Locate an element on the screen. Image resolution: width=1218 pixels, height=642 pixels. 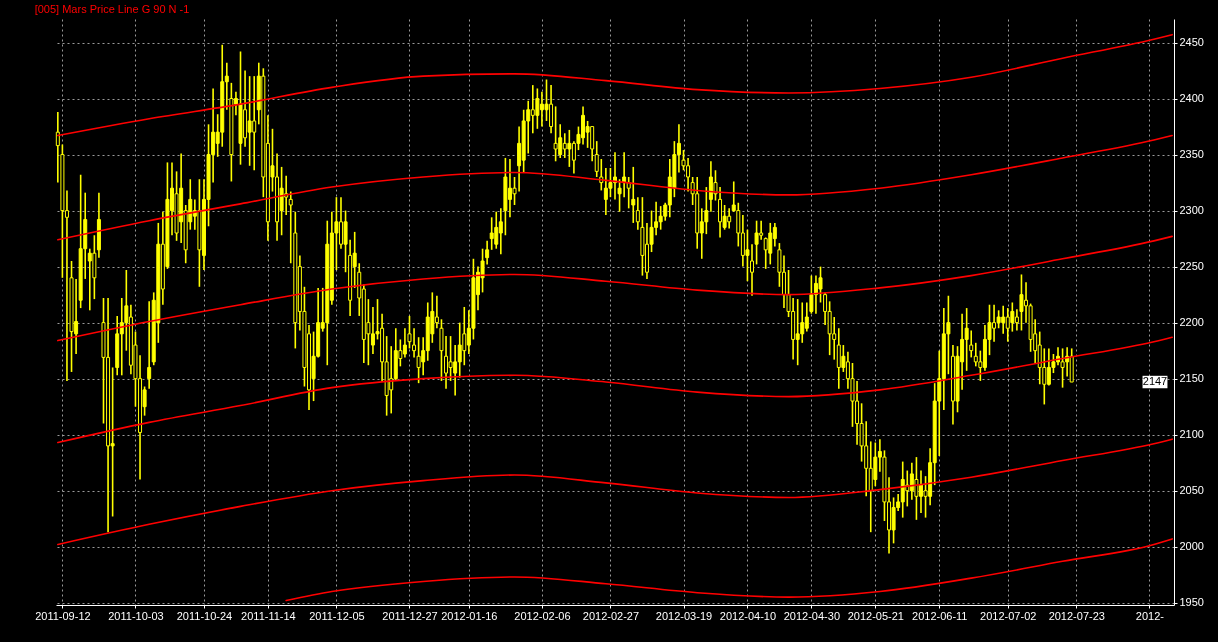
x-tick-label: 2012-05-21 is located at coordinates (875, 615).